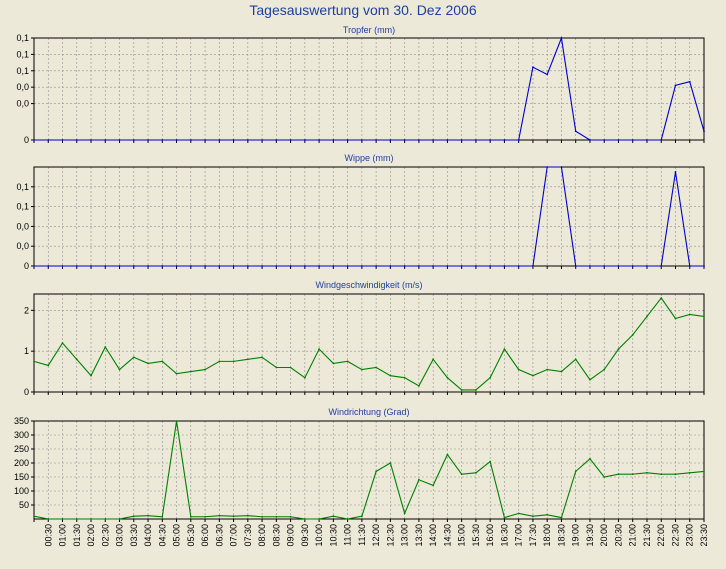 The width and height of the screenshot is (726, 569). Describe the element at coordinates (504, 535) in the screenshot. I see `x-tick-label: 16:30` at that location.